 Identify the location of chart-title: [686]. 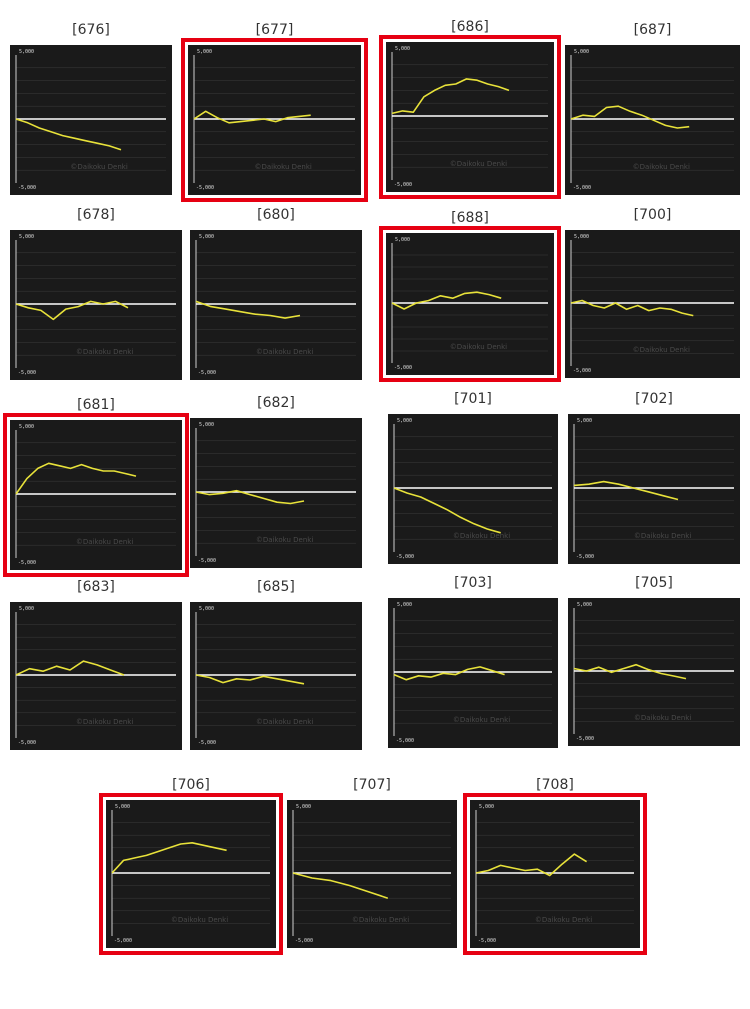
(470, 27).